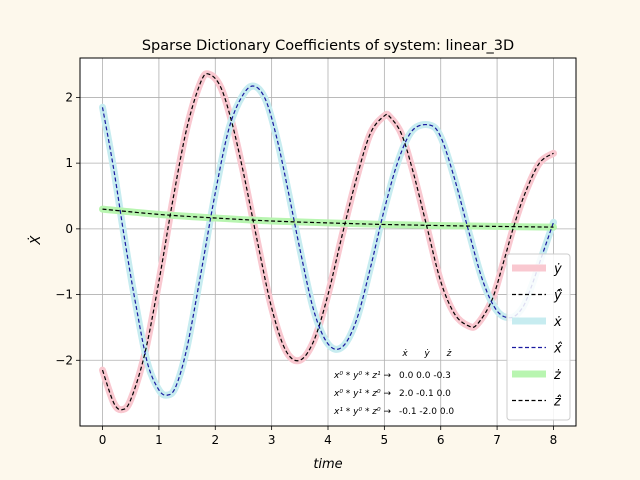 Image resolution: width=640 pixels, height=480 pixels. I want to click on legend-box, so click(538, 337).